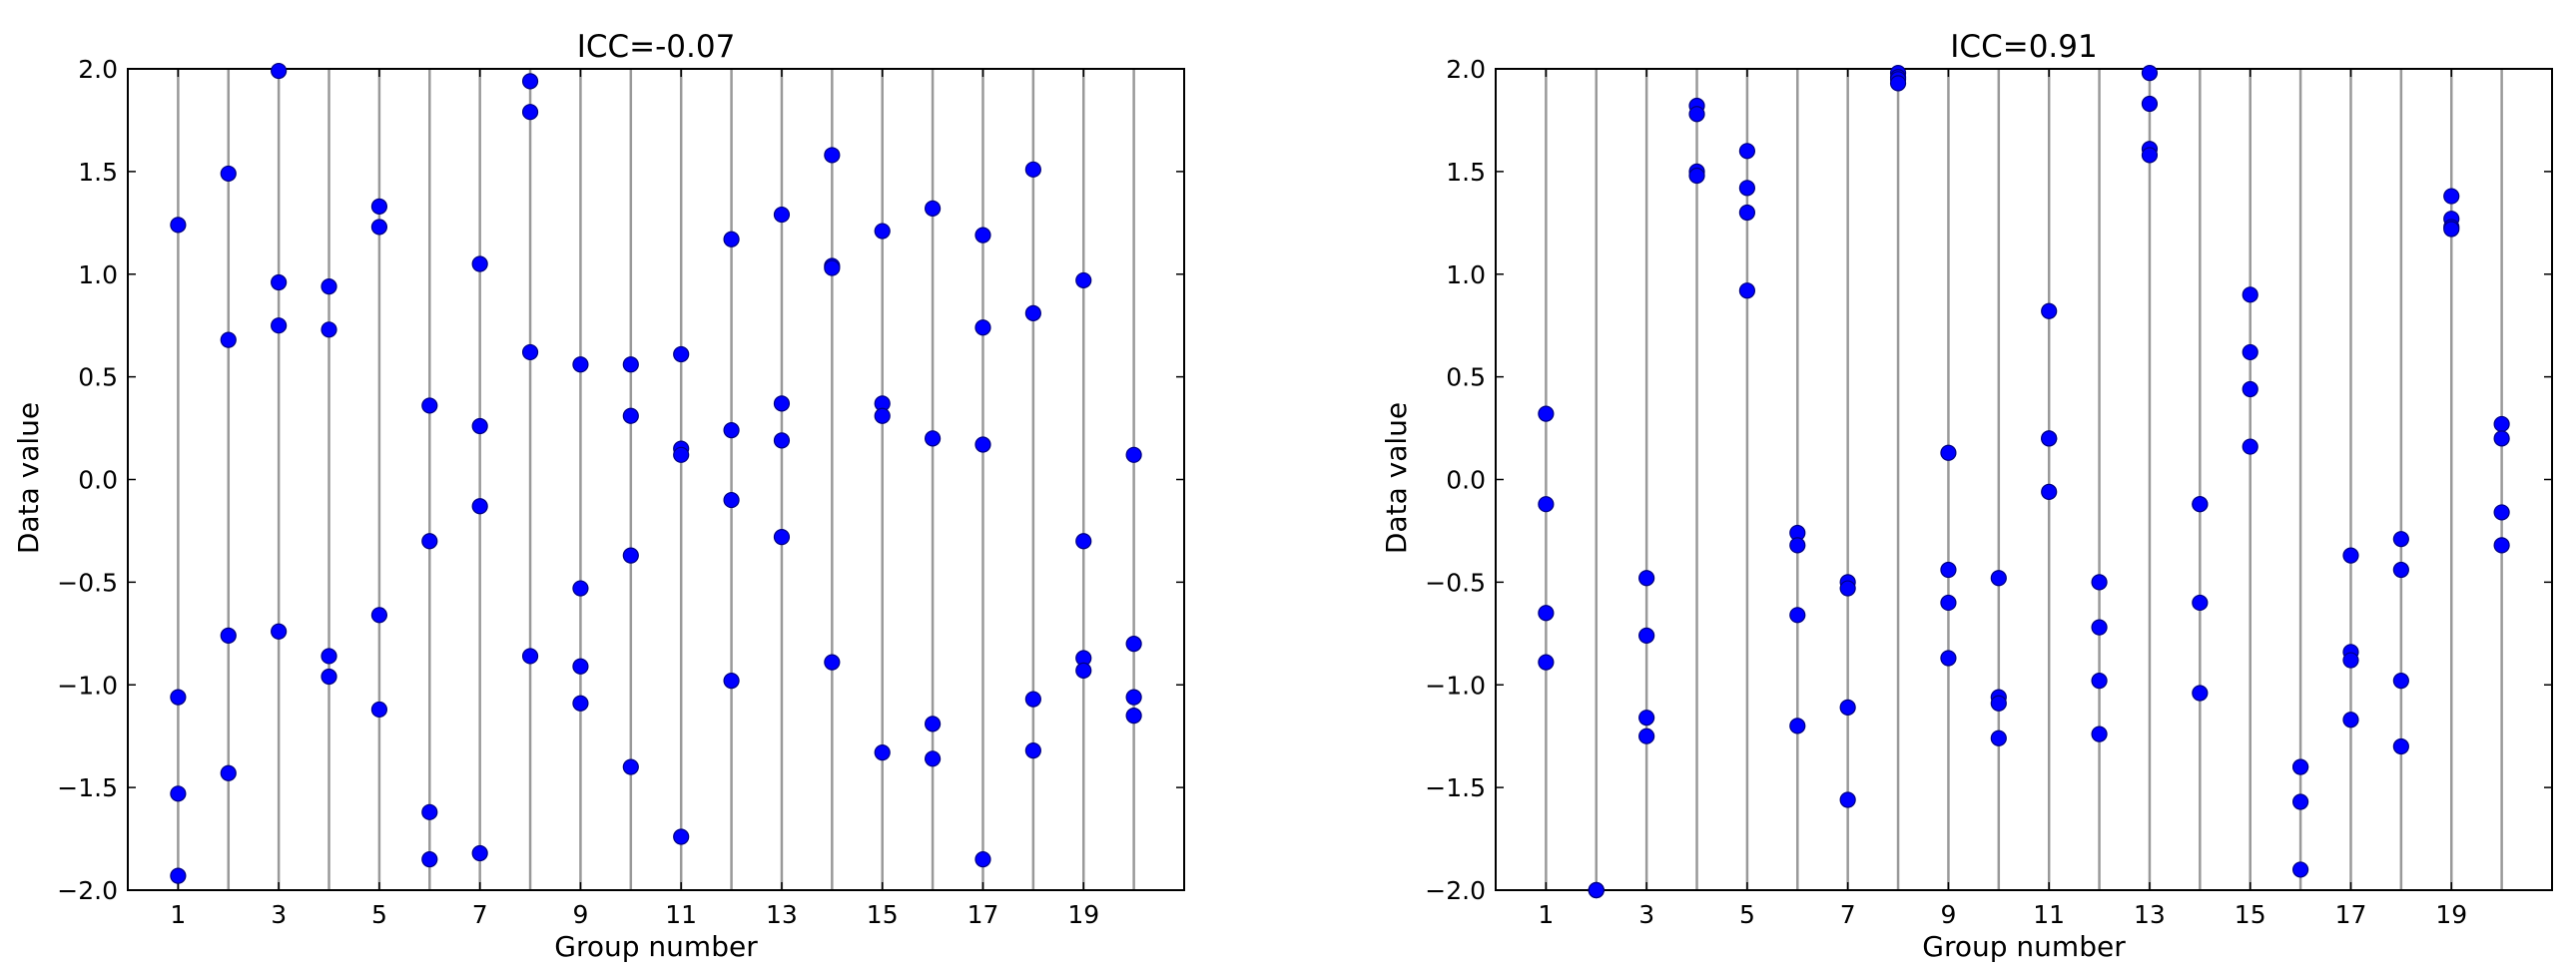  I want to click on right-chart-x-tick-label: 3, so click(1646, 914).